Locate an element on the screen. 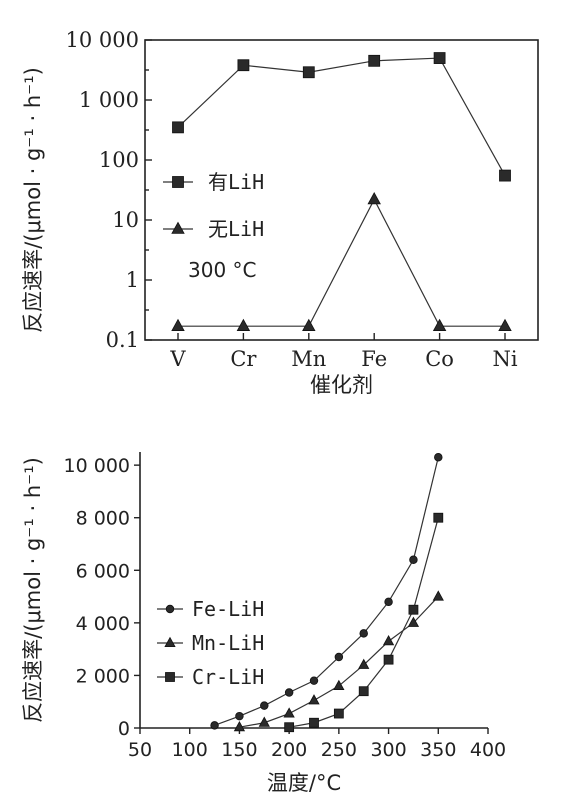 This screenshot has height=807, width=571. x-tick-label: 100 is located at coordinates (190, 750).